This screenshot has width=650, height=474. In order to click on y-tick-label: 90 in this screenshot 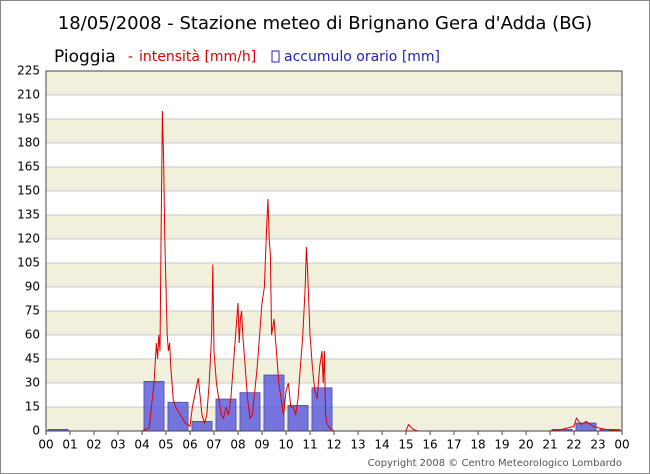, I will do `click(32, 287)`.